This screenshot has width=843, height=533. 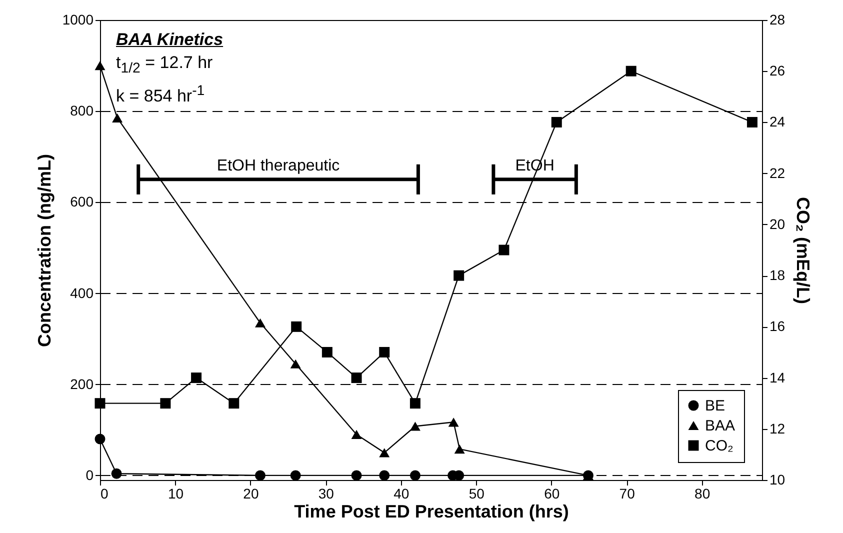 What do you see at coordinates (476, 494) in the screenshot?
I see `x-tick-label: 50` at bounding box center [476, 494].